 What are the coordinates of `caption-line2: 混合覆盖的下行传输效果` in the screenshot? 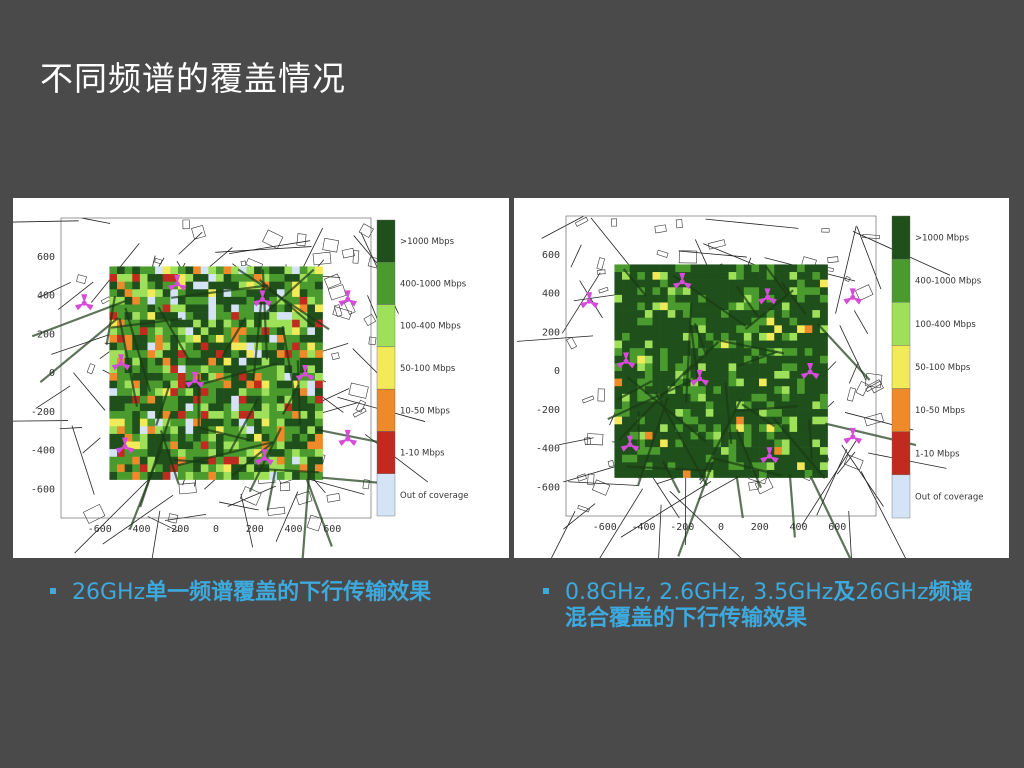 It's located at (686, 618).